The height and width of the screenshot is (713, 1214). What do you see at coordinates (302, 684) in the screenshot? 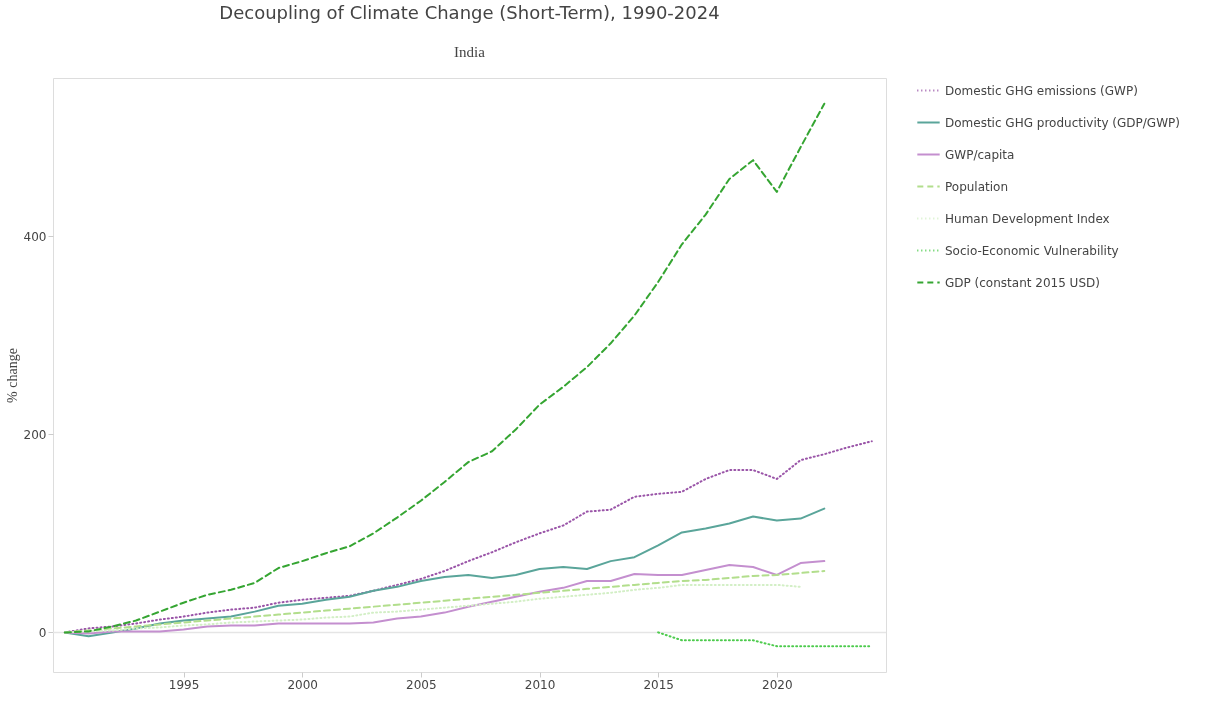
I see `x-tick-label: 2000` at bounding box center [302, 684].